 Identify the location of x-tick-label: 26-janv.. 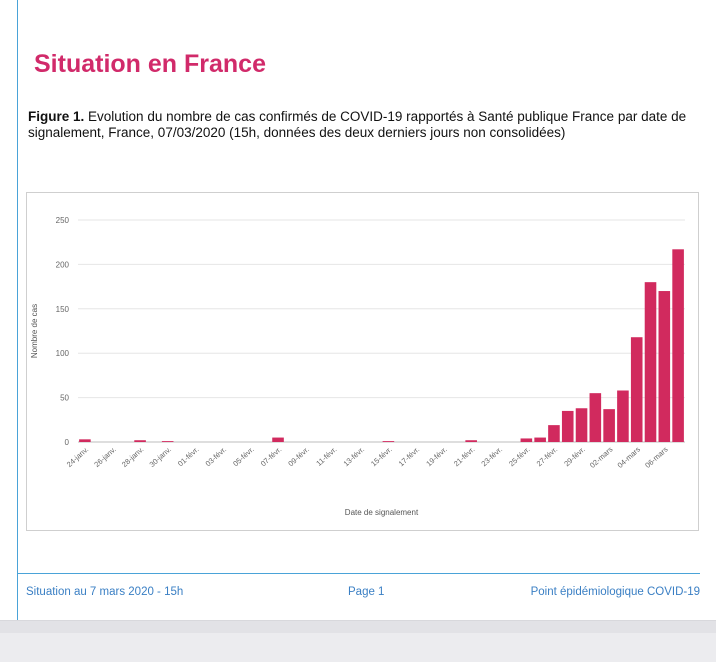
(104, 457).